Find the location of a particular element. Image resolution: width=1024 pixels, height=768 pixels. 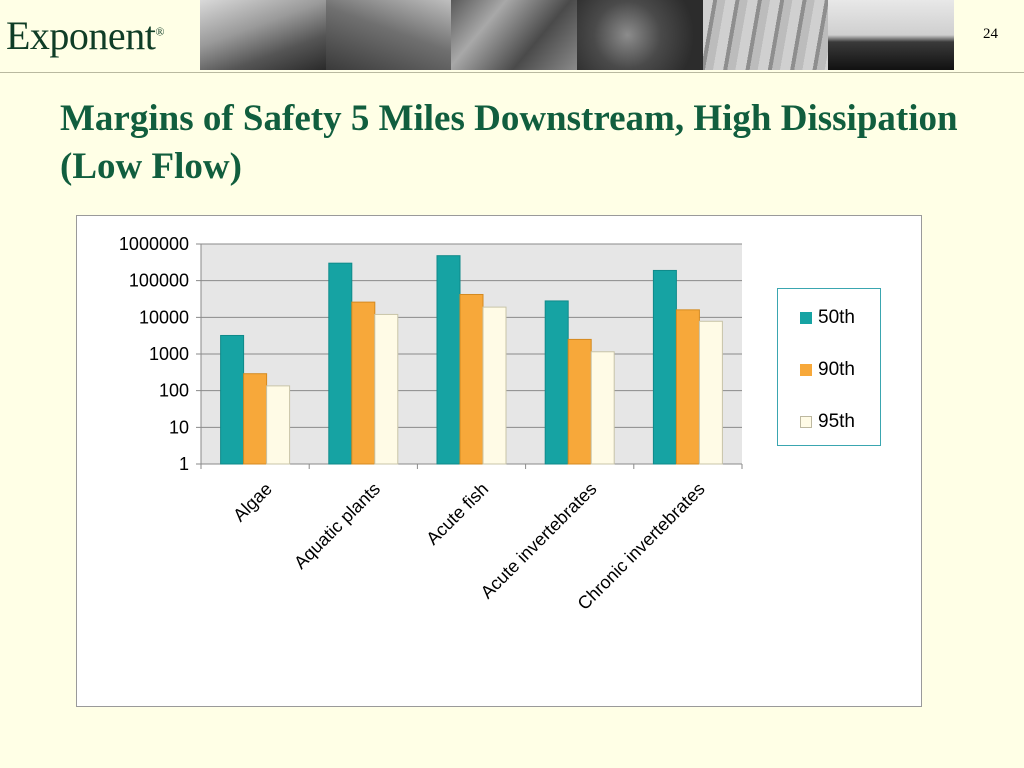

y-tick-label: 1000 is located at coordinates (169, 354).